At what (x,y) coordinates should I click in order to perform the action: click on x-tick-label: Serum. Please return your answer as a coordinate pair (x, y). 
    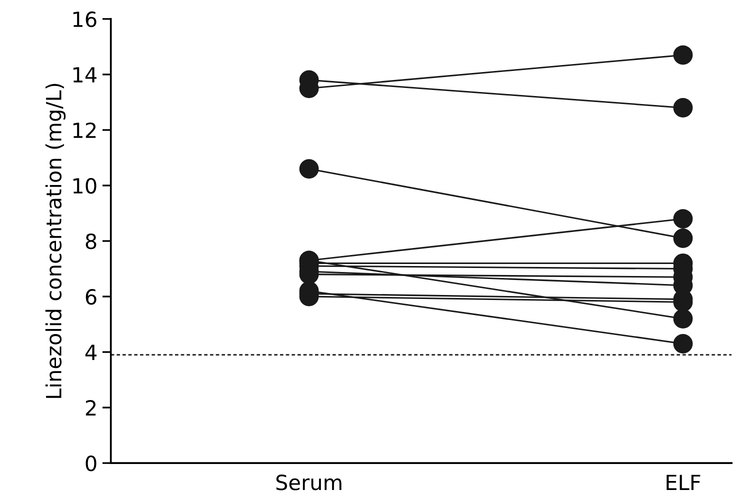
    Looking at the image, I should click on (309, 482).